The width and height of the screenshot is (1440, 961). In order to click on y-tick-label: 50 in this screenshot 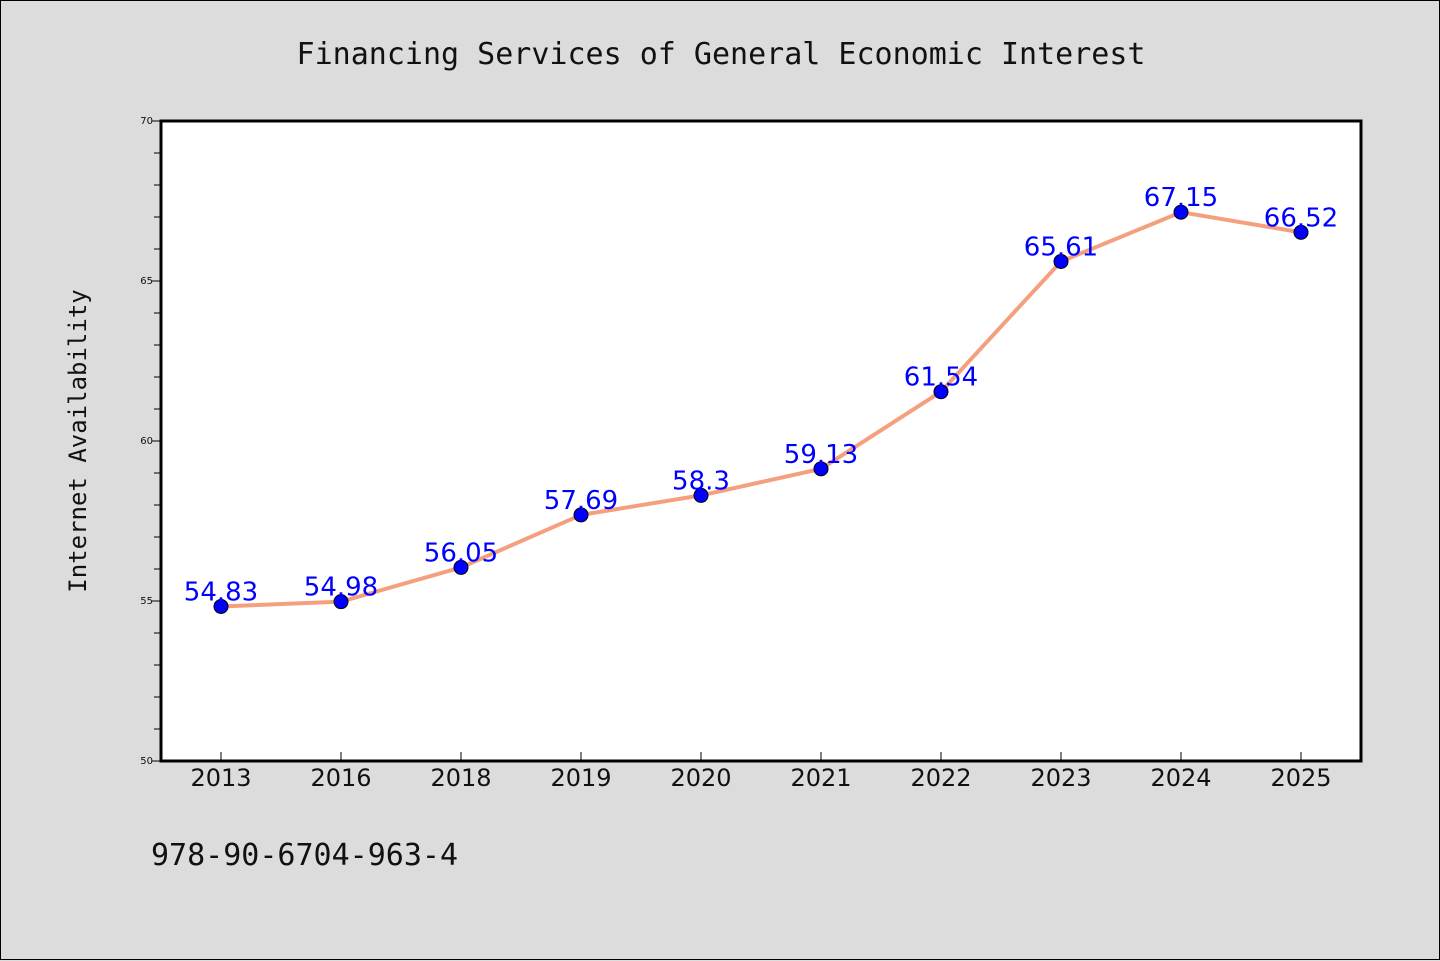, I will do `click(146, 761)`.